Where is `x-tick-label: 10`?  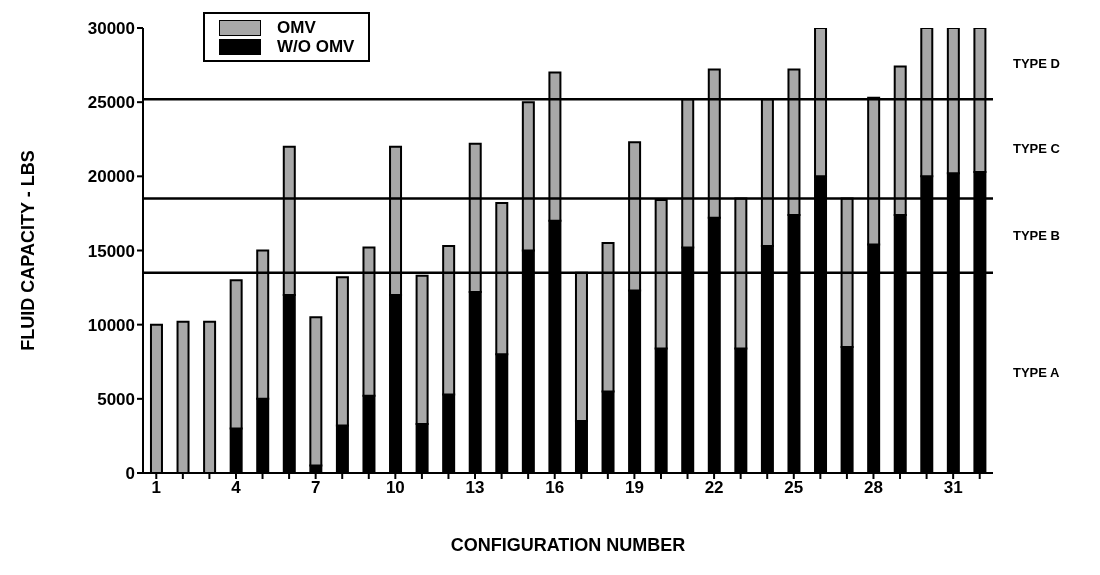
x-tick-label: 10 is located at coordinates (395, 488).